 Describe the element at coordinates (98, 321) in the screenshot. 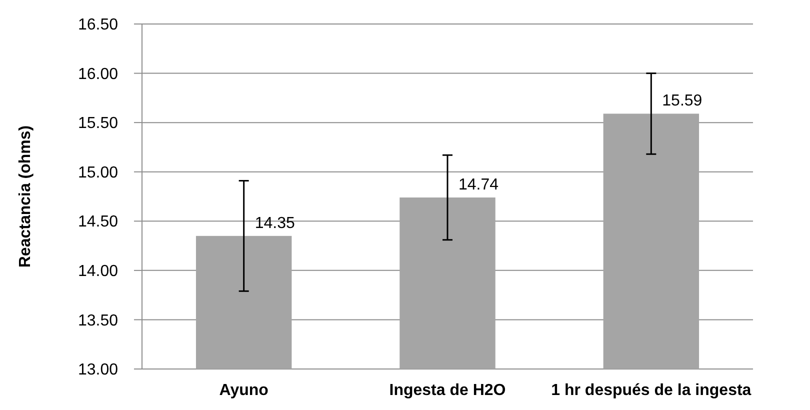

I see `y-tick-label: 13.50` at that location.